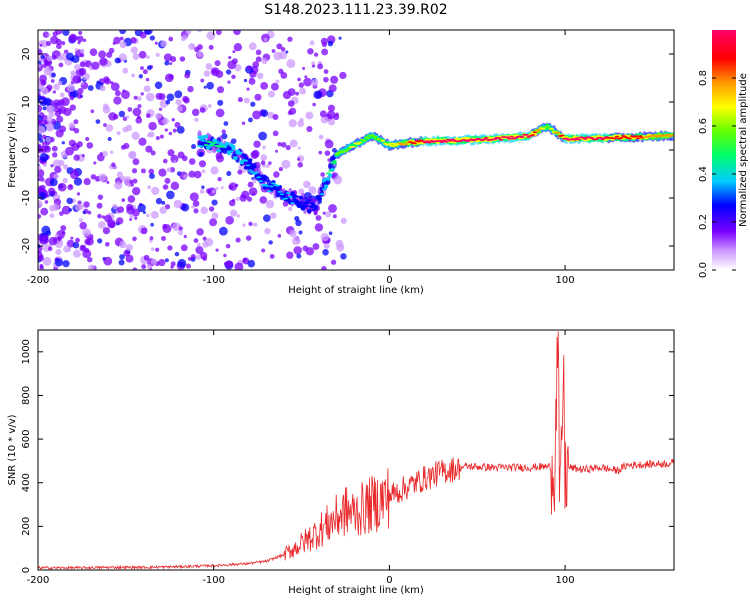  What do you see at coordinates (26, 102) in the screenshot?
I see `y-tick-label: 10` at bounding box center [26, 102].